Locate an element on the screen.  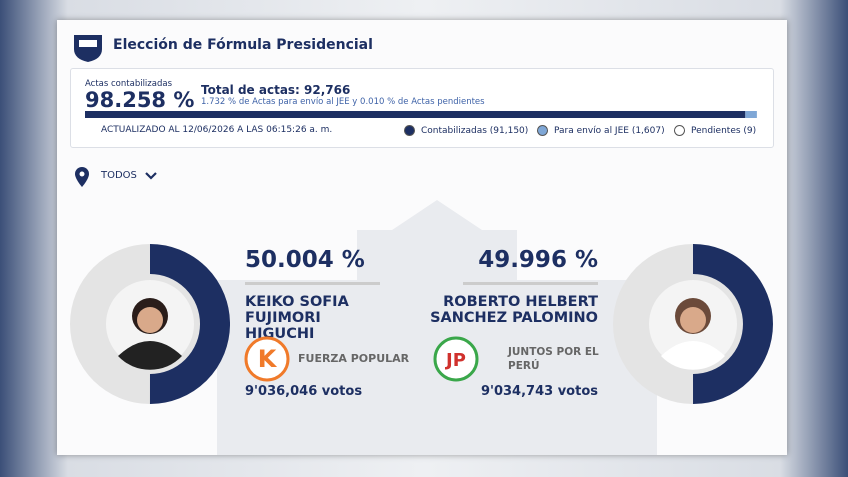
party-logo-text: K is located at coordinates (268, 359).